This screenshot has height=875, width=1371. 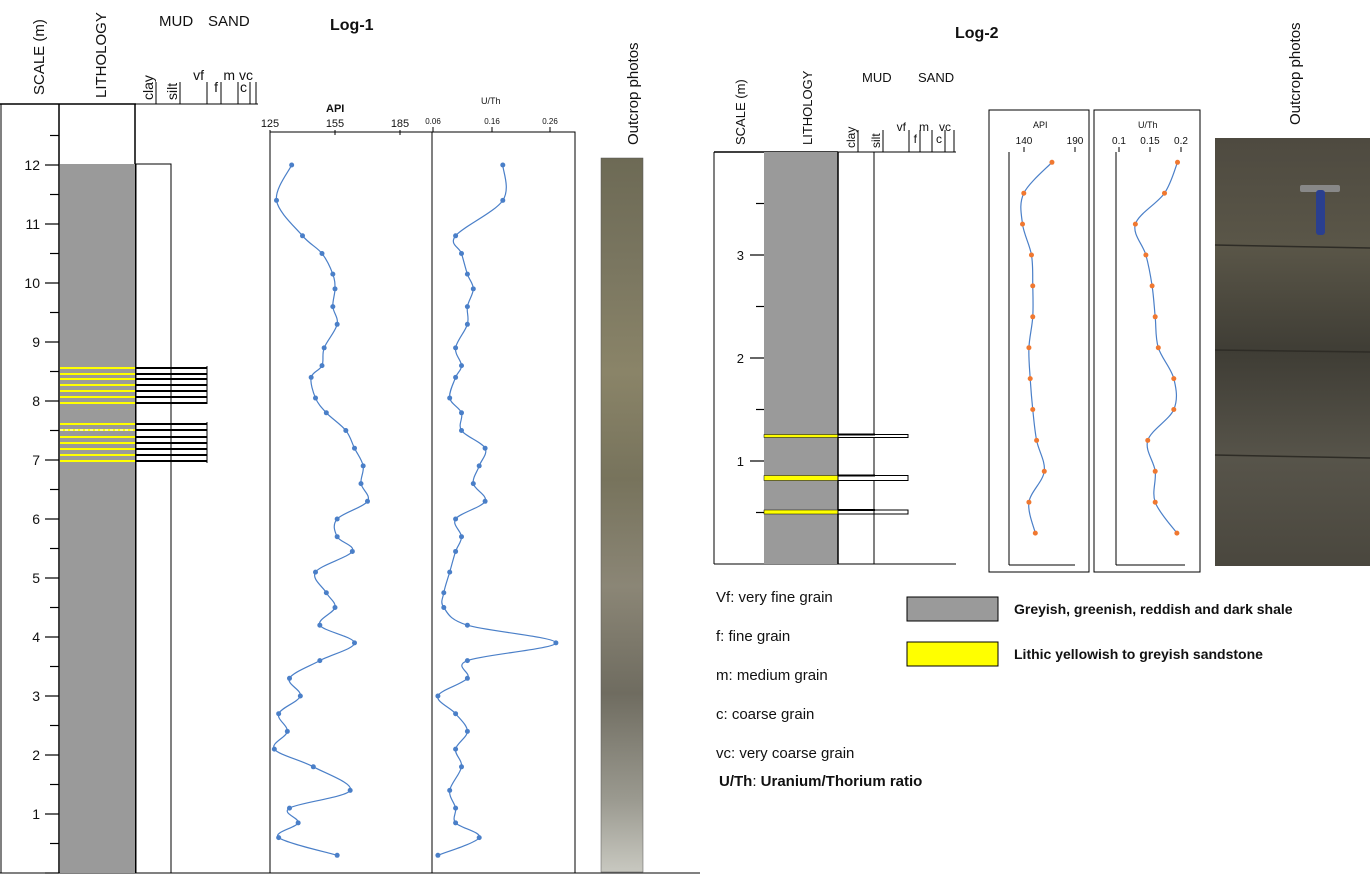 I want to click on log1-mud-label: MUD, so click(x=176, y=21).